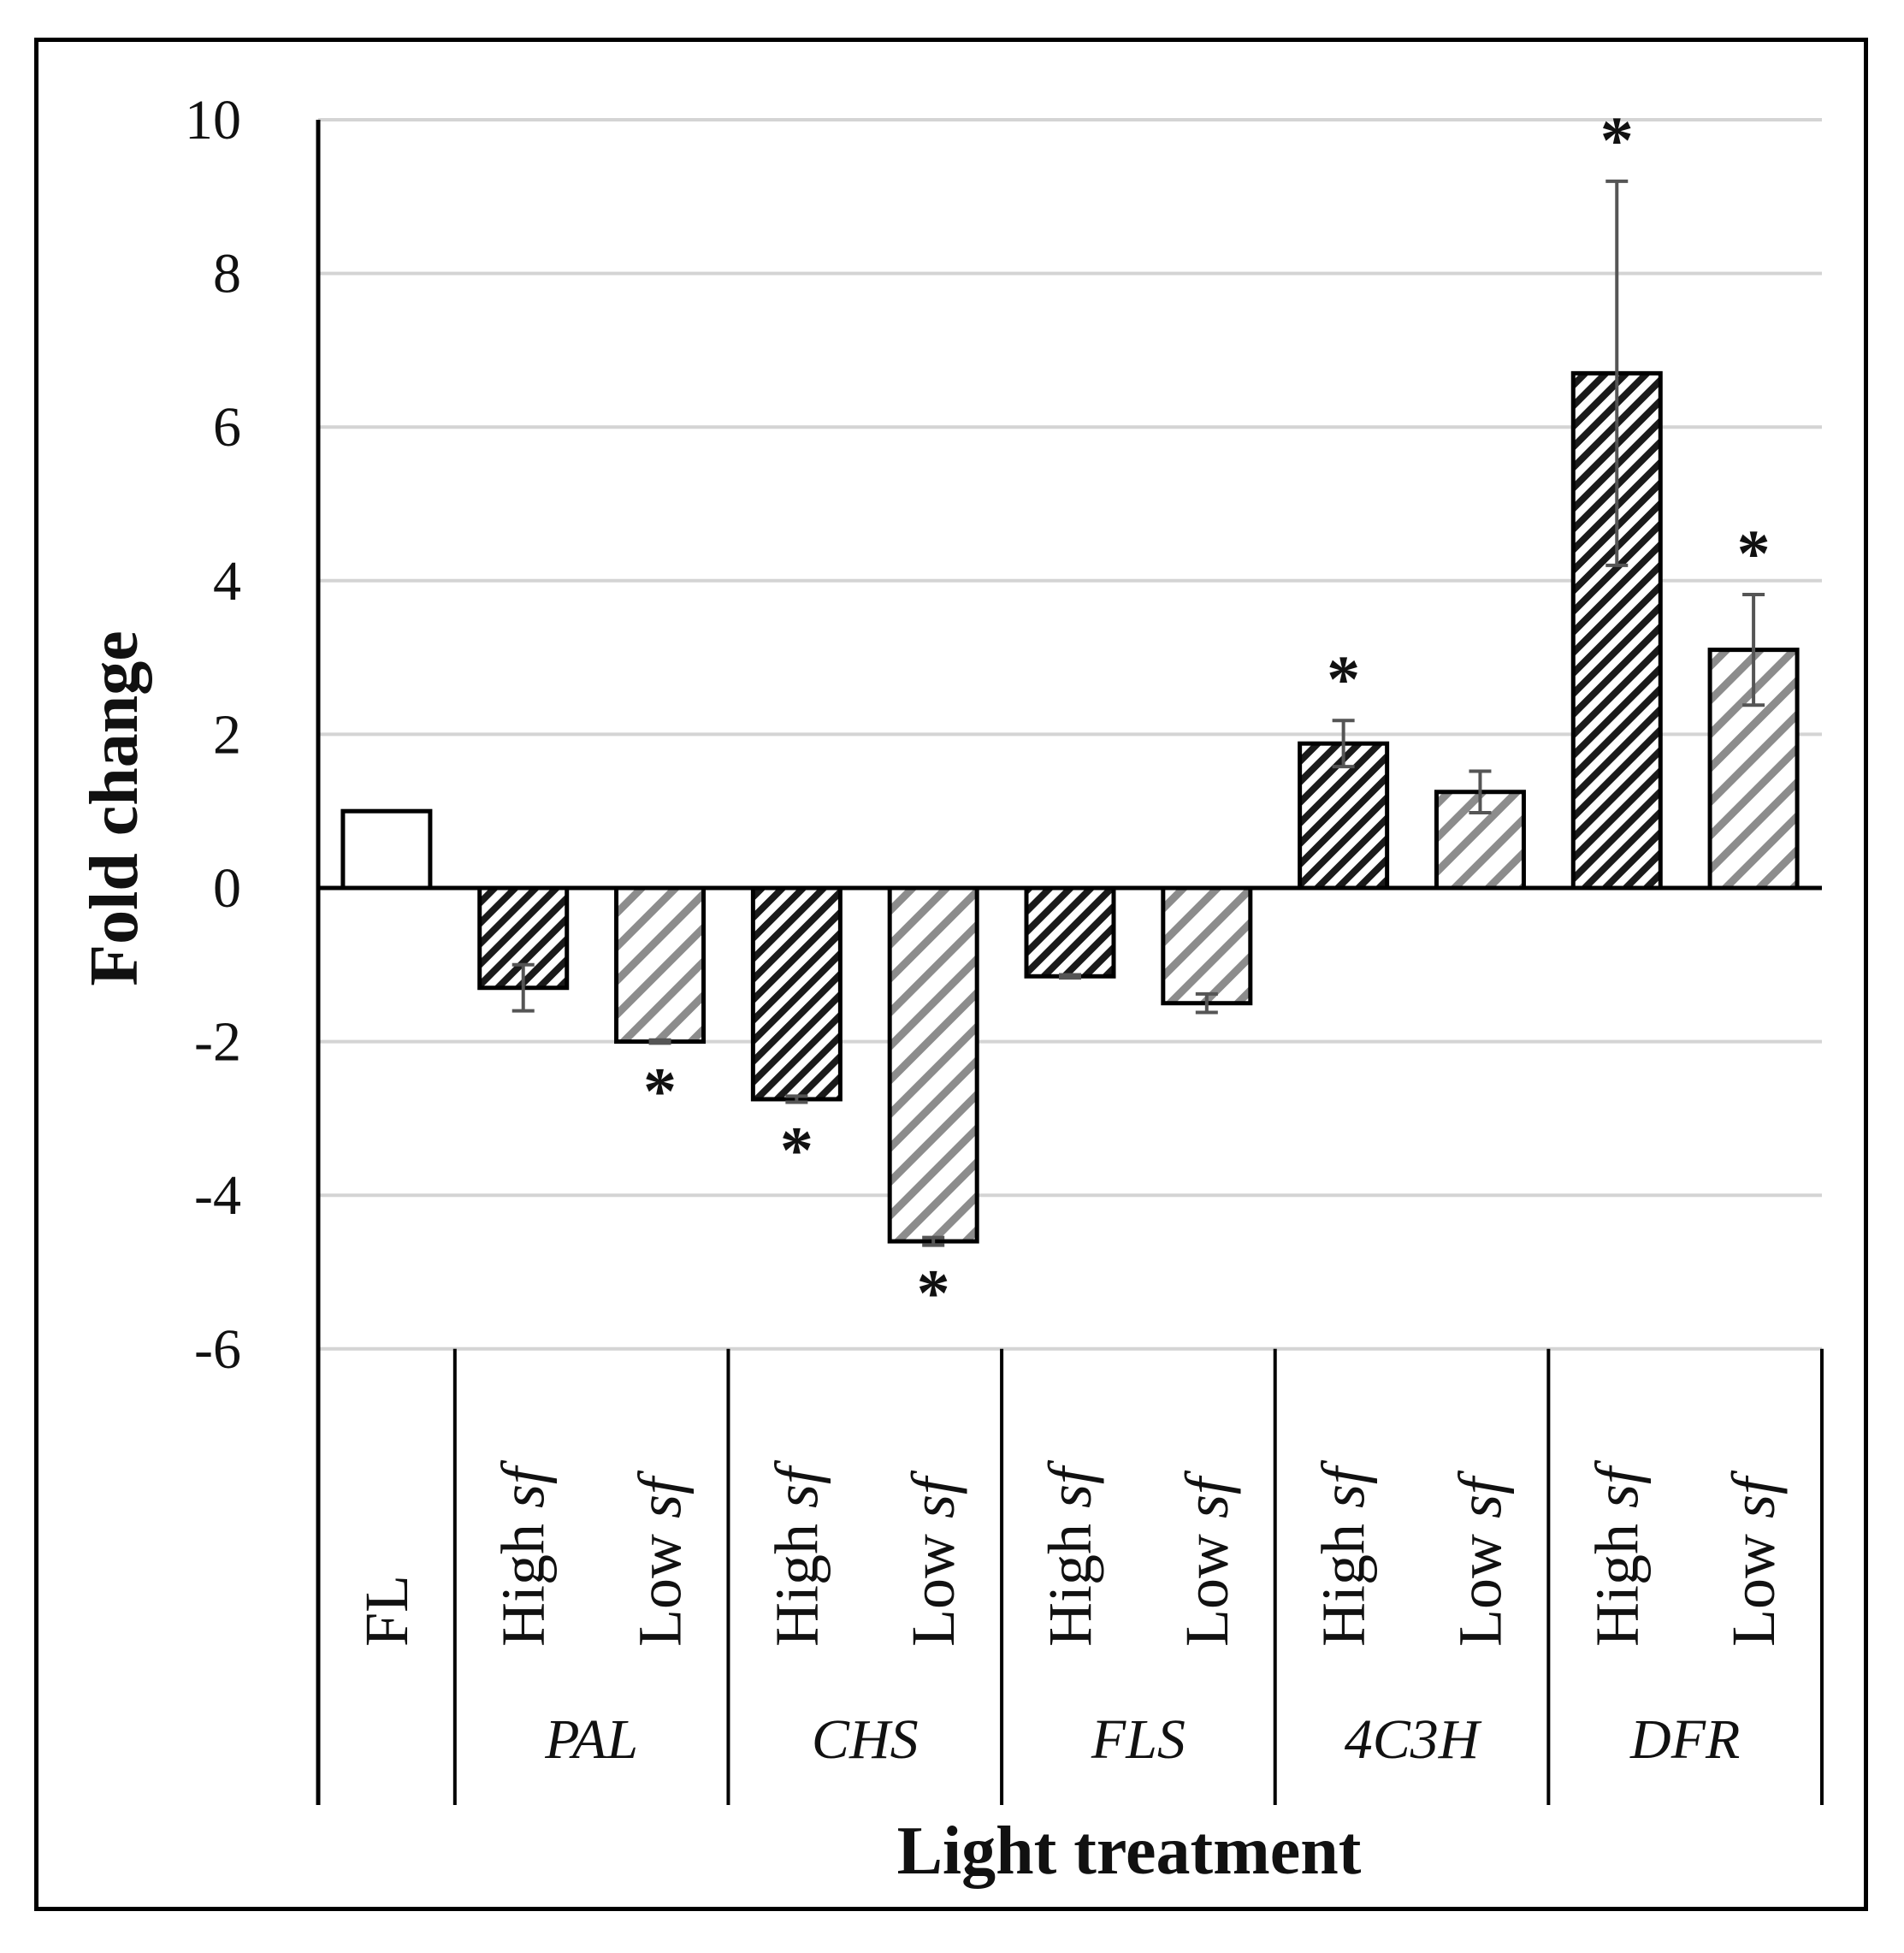 Image resolution: width=1904 pixels, height=1953 pixels. What do you see at coordinates (866, 1739) in the screenshot?
I see `gene-group-label: CHS` at bounding box center [866, 1739].